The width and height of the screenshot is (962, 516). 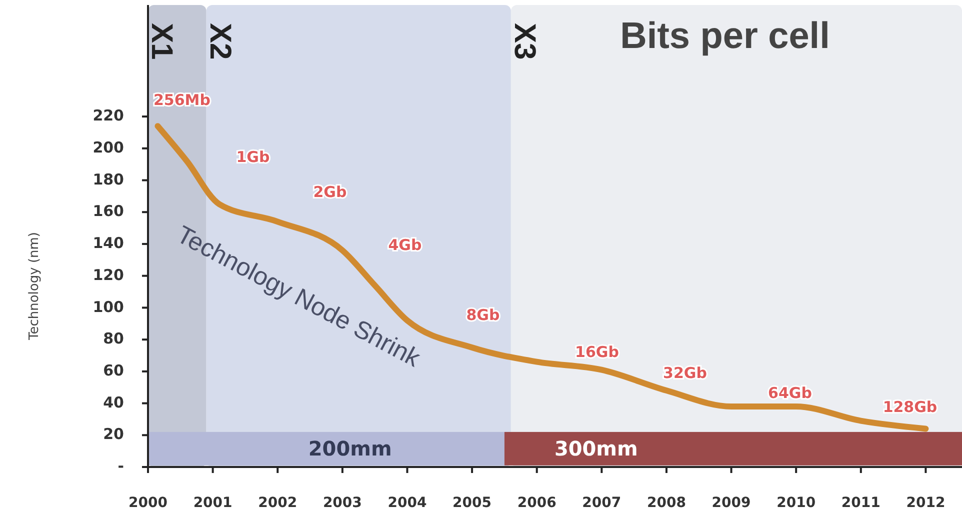 What do you see at coordinates (536, 503) in the screenshot?
I see `x-tick-label: 2006` at bounding box center [536, 503].